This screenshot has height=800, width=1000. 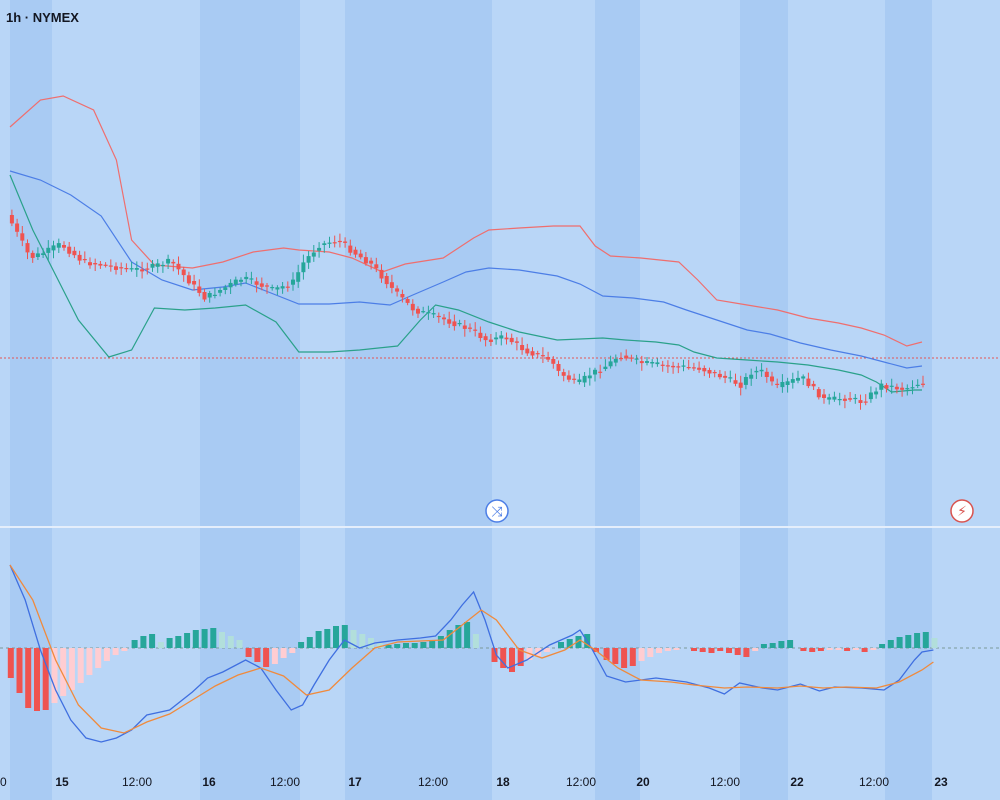 What do you see at coordinates (472, 666) in the screenshot?
I see `macd-histogram` at bounding box center [472, 666].